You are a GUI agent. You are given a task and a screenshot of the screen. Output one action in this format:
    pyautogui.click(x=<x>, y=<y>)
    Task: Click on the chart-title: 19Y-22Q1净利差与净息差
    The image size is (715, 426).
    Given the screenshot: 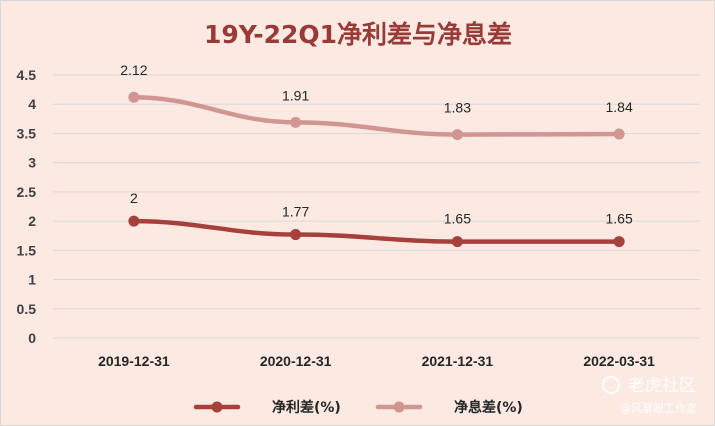 What is the action you would take?
    pyautogui.click(x=358, y=34)
    